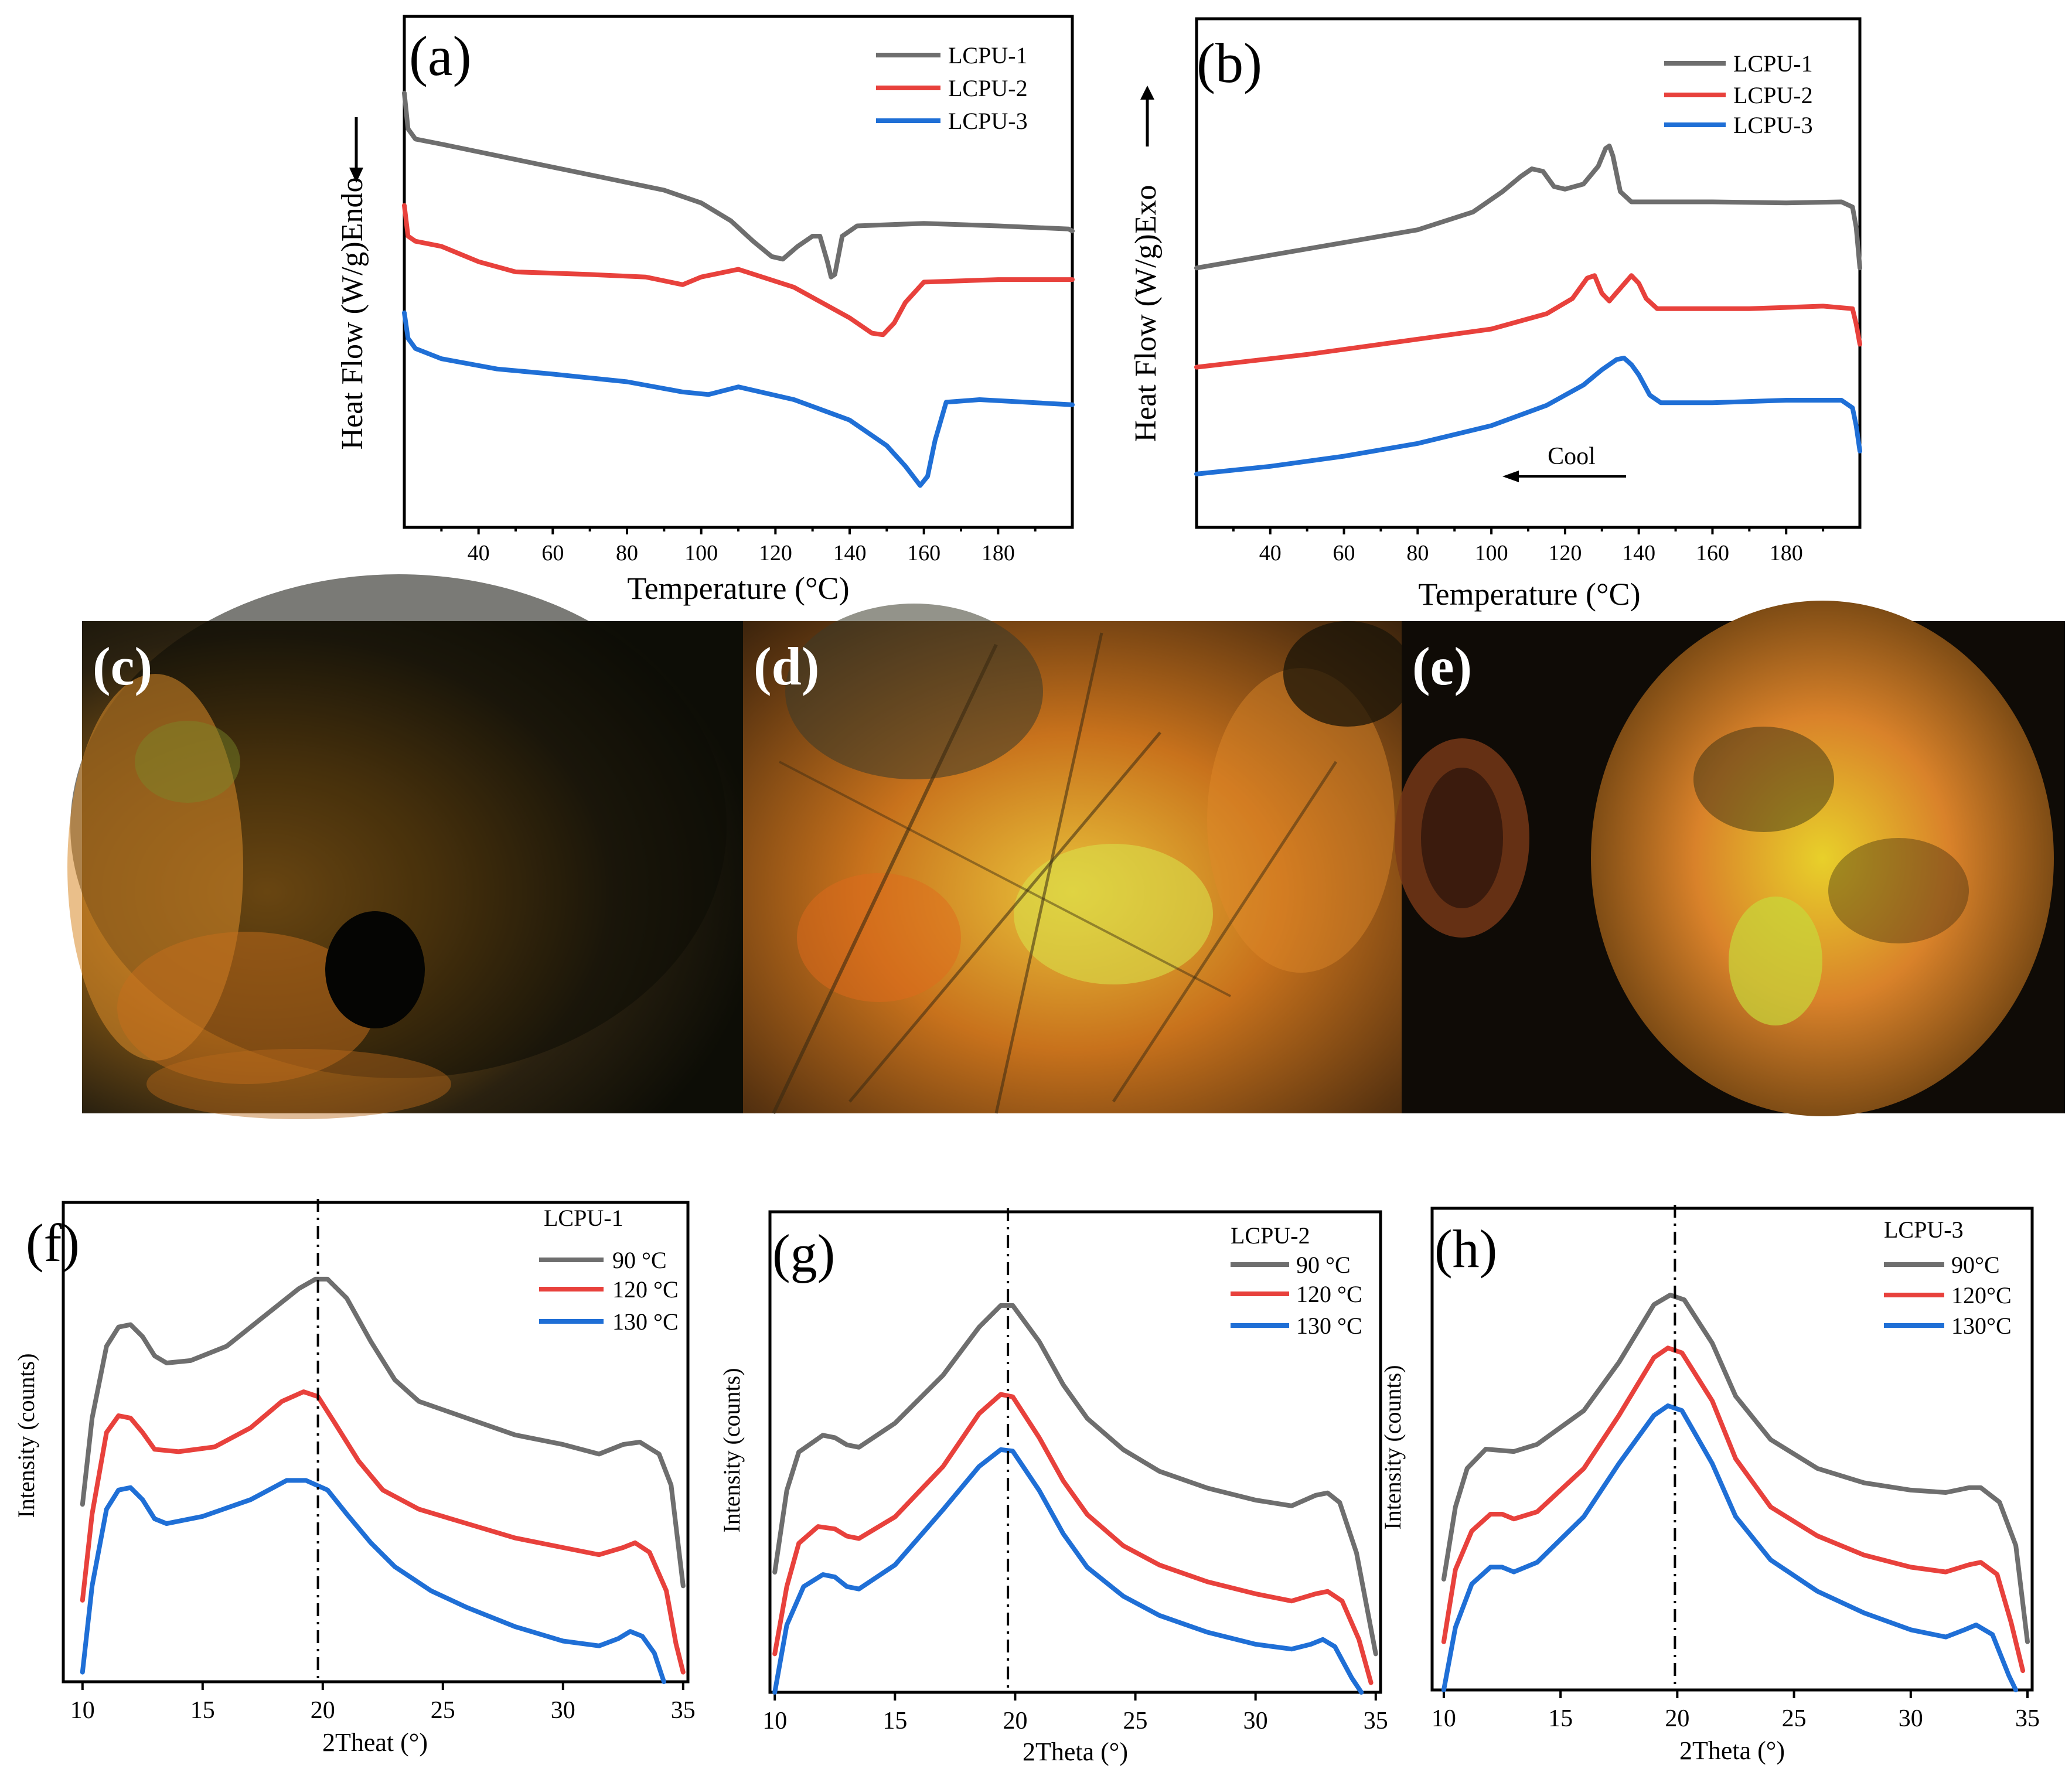 The height and width of the screenshot is (1772, 2072). Describe the element at coordinates (479, 553) in the screenshot. I see `panel-a-xtick-label-40: 40` at that location.